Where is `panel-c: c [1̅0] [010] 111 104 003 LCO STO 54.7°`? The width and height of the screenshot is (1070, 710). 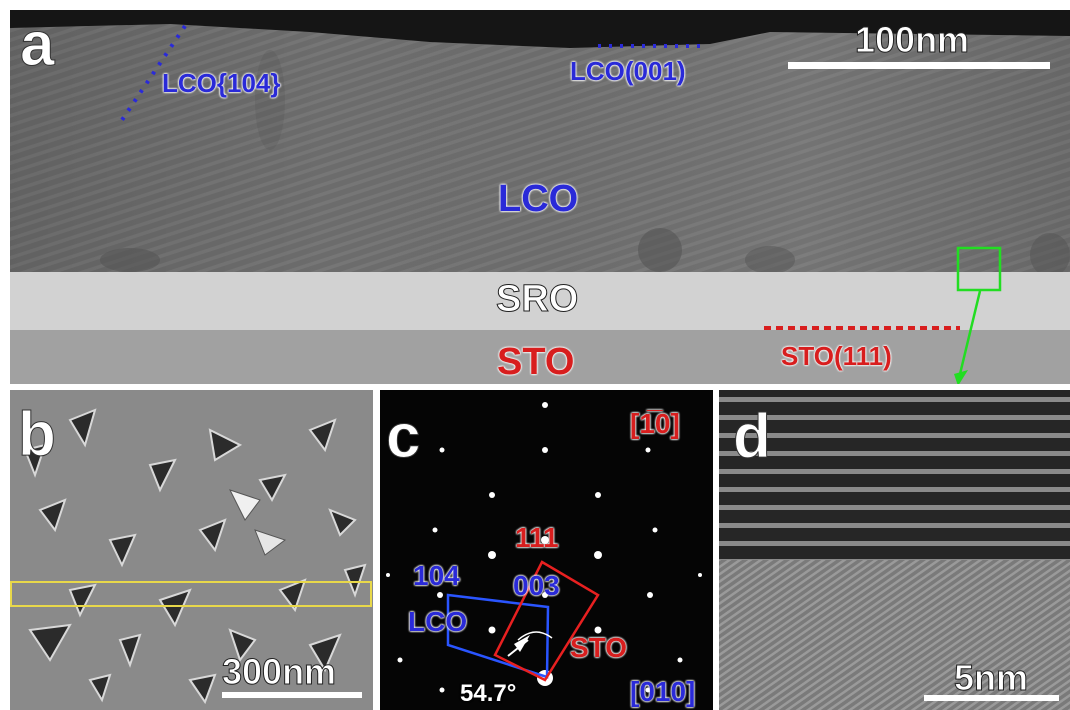
panel-c: c [1̅0] [010] 111 104 003 LCO STO 54.7° is located at coordinates (546, 550).